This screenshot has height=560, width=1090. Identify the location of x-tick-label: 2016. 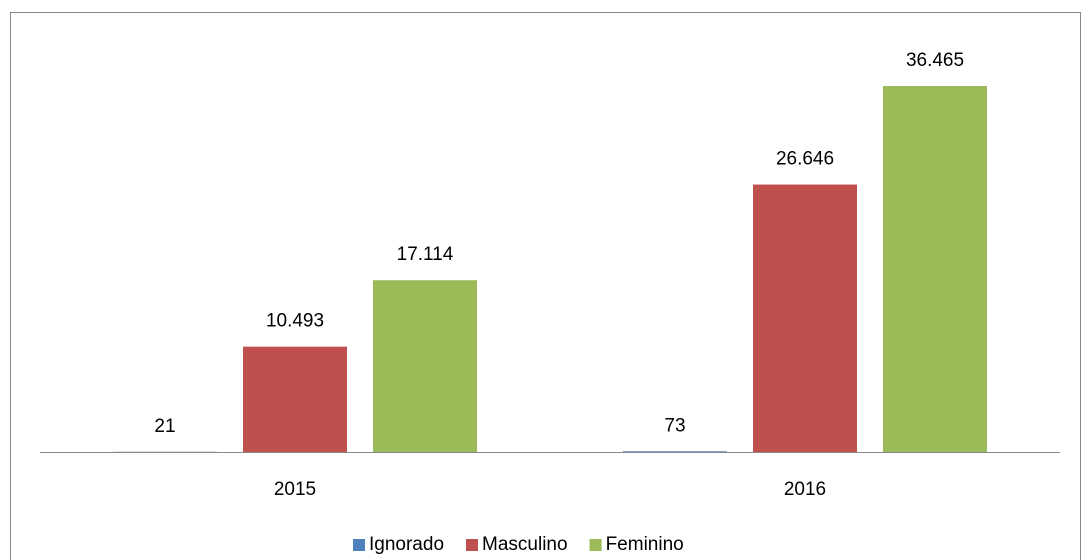
(805, 489).